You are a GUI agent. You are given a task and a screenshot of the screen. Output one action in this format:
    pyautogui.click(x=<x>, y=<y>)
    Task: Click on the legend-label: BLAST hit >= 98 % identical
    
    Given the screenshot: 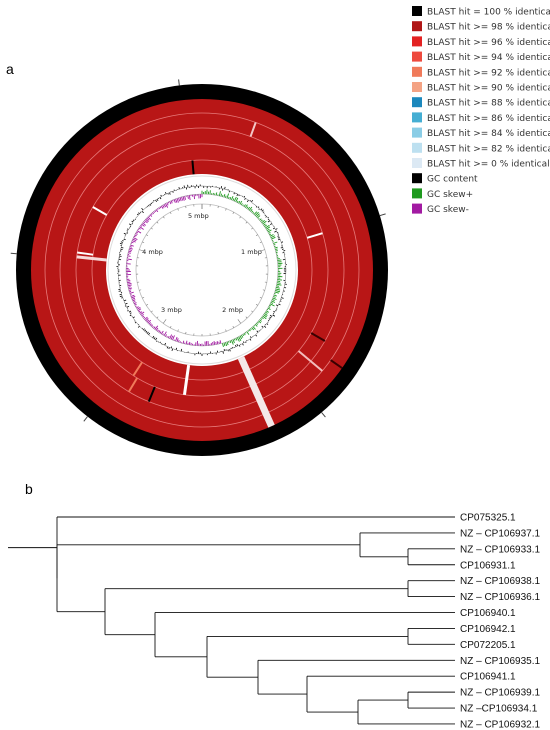 What is the action you would take?
    pyautogui.click(x=488, y=28)
    